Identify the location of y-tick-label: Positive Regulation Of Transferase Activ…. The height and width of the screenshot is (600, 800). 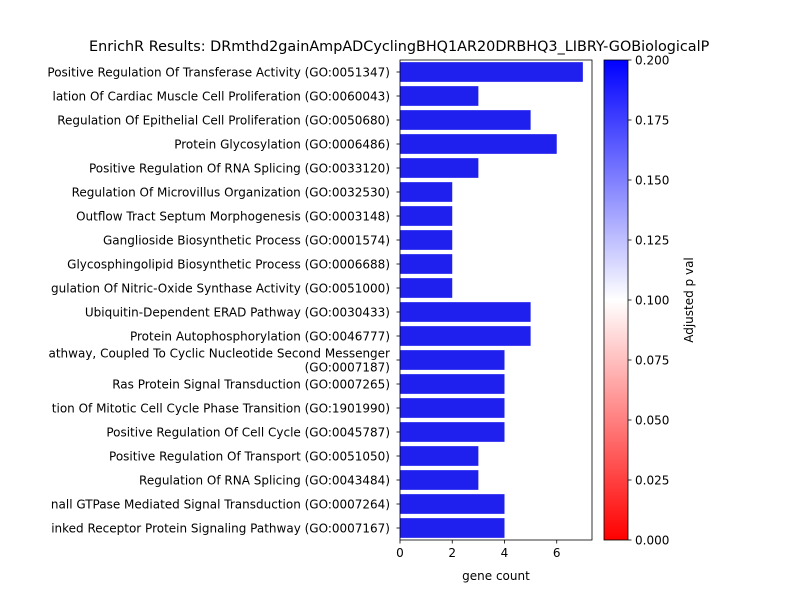
(218, 72).